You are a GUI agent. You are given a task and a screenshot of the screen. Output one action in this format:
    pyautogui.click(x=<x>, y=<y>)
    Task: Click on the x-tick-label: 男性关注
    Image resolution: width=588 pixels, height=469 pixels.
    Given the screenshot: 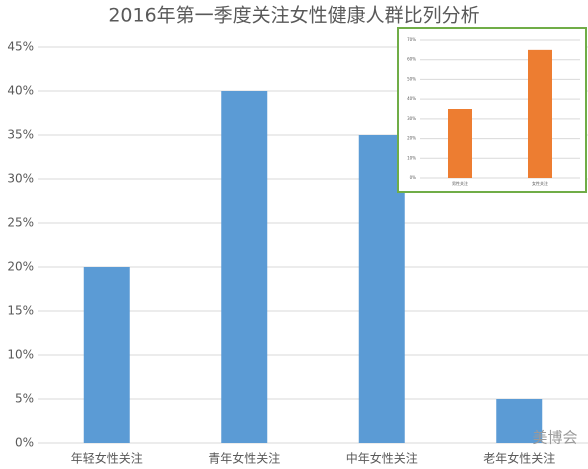 What is the action you would take?
    pyautogui.click(x=460, y=183)
    